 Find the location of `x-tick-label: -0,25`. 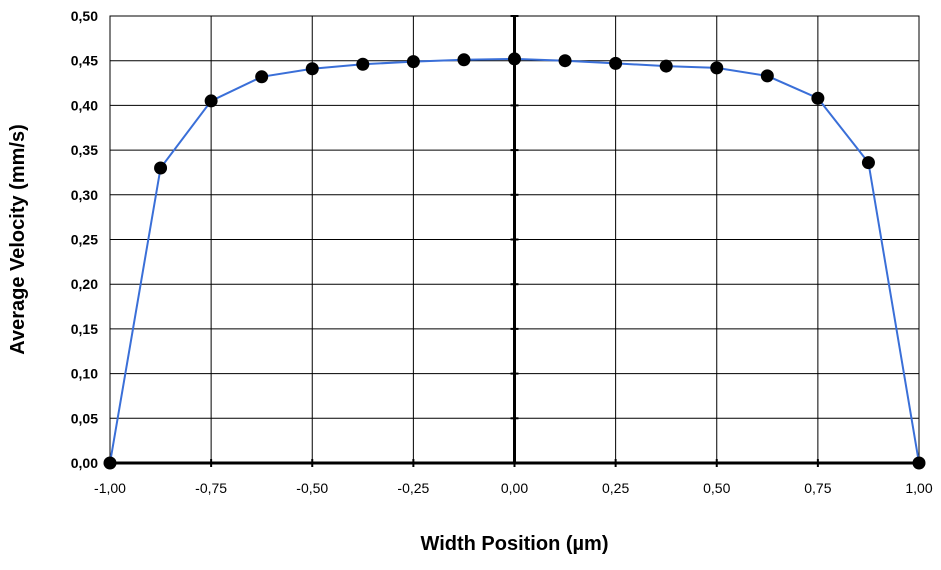

x-tick-label: -0,25 is located at coordinates (413, 488).